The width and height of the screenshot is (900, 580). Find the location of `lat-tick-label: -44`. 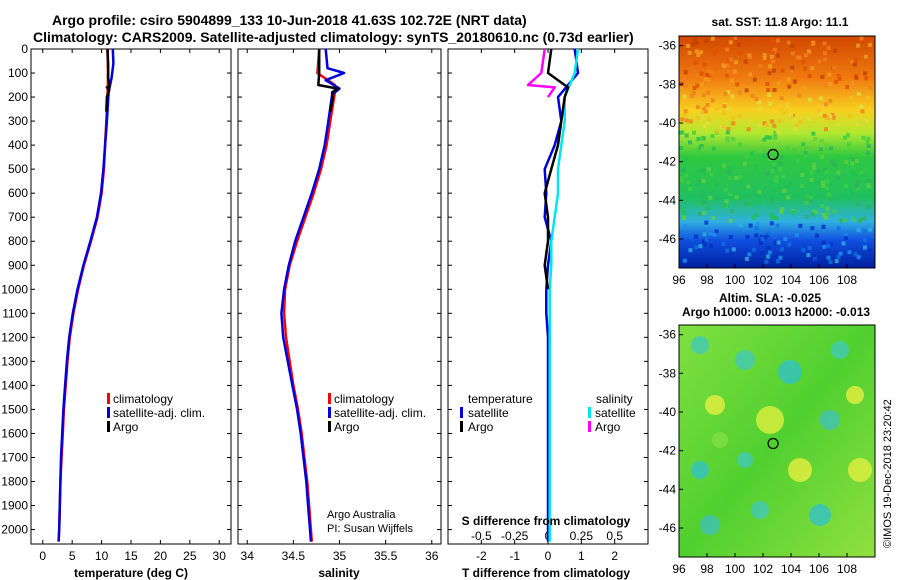

lat-tick-label: -44 is located at coordinates (668, 200).